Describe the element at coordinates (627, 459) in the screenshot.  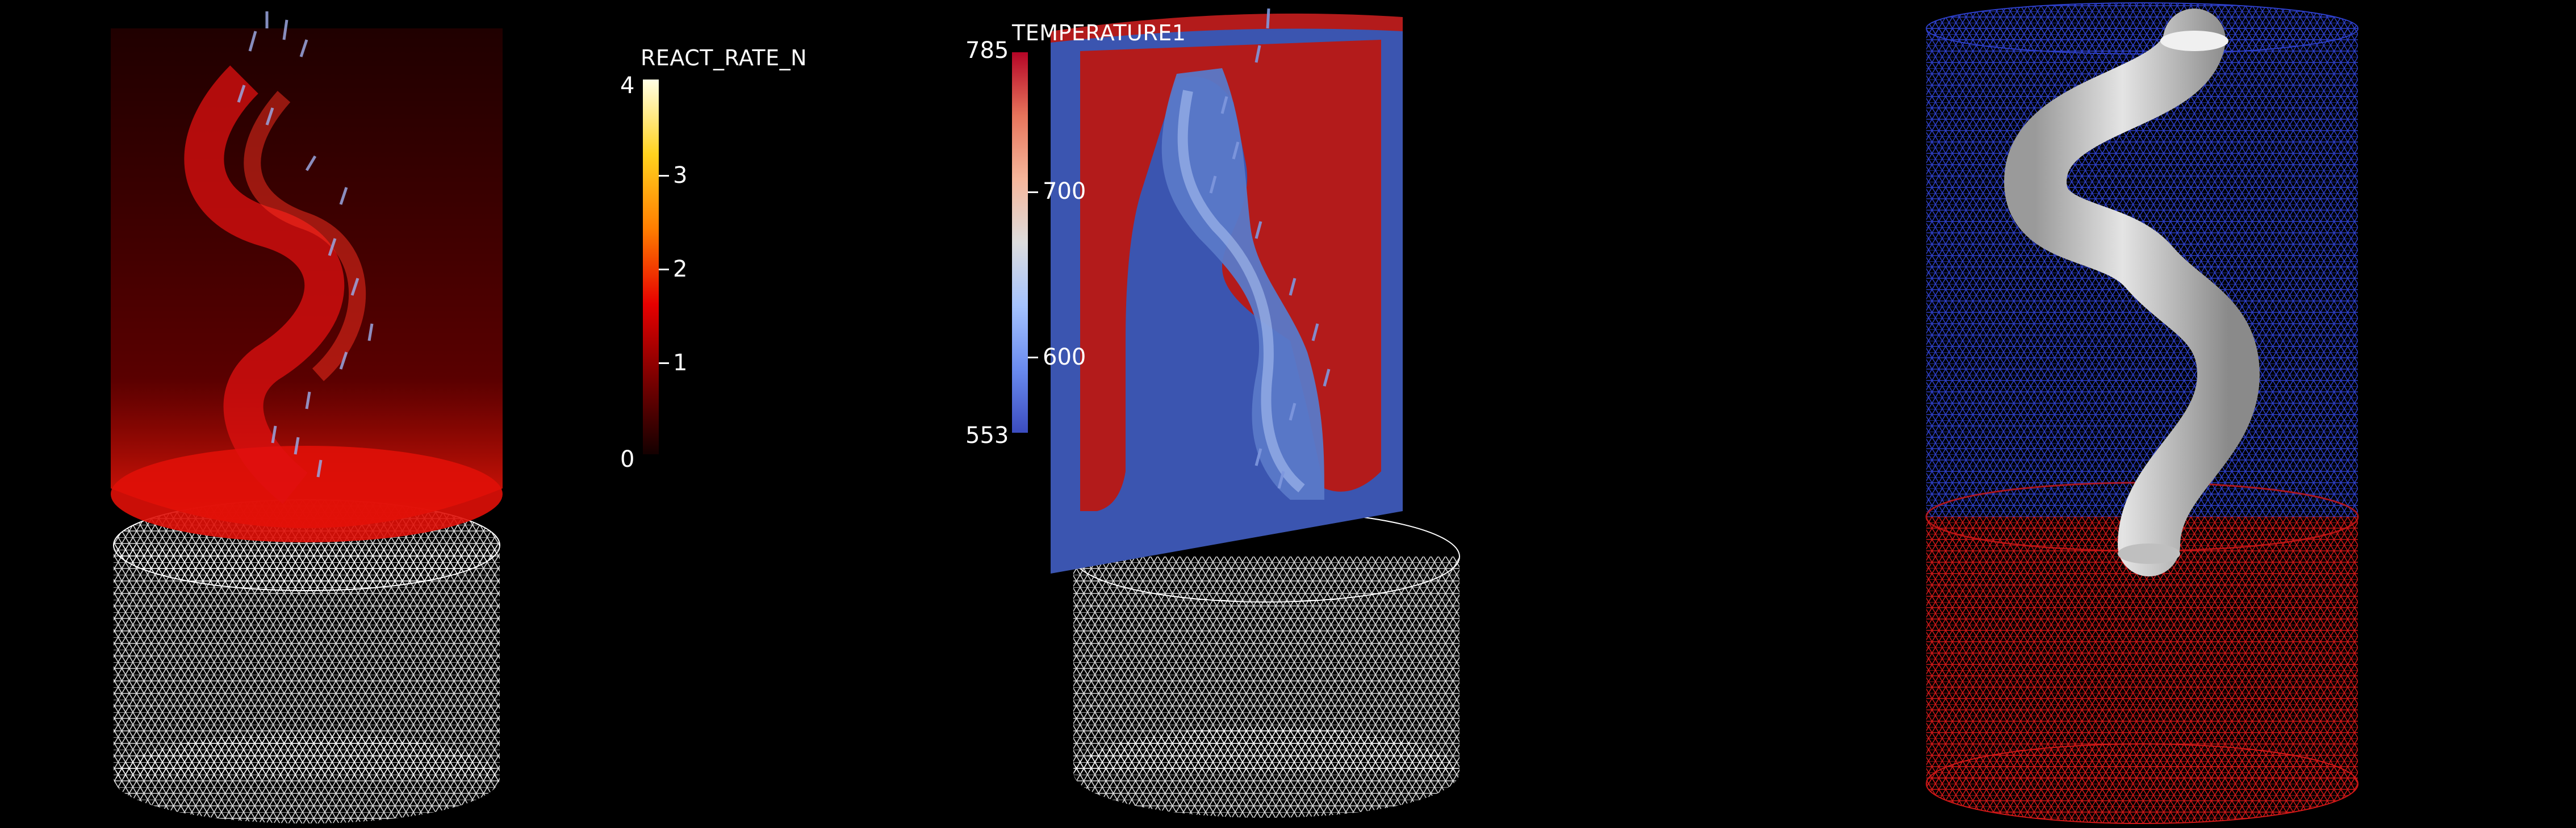
I see `colorbar-tick-label: 0` at that location.